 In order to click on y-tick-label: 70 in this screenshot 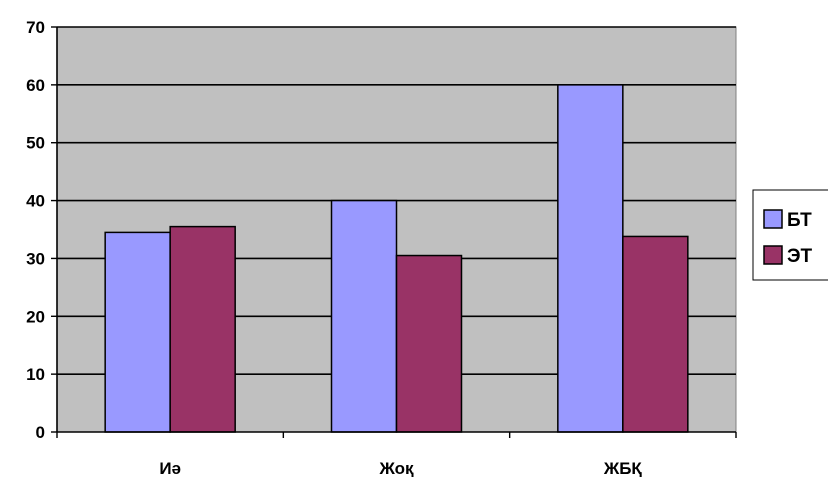, I will do `click(35, 27)`.